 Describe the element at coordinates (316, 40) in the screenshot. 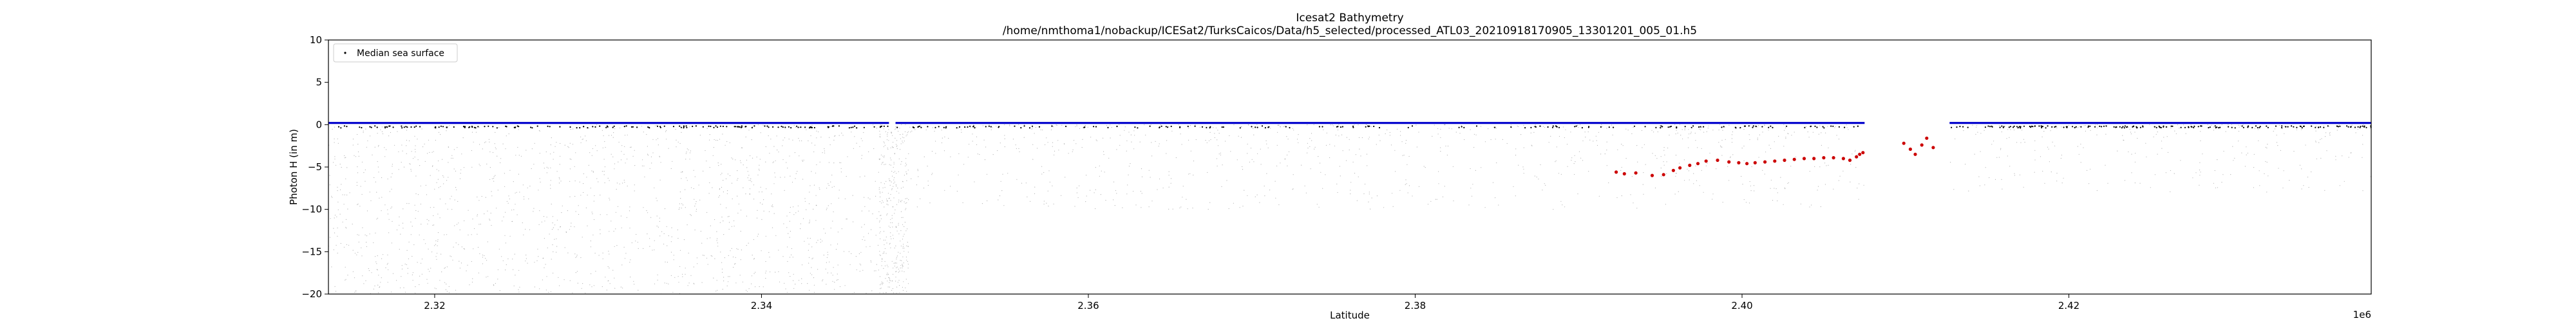

I see `y-tick-label: 10` at that location.